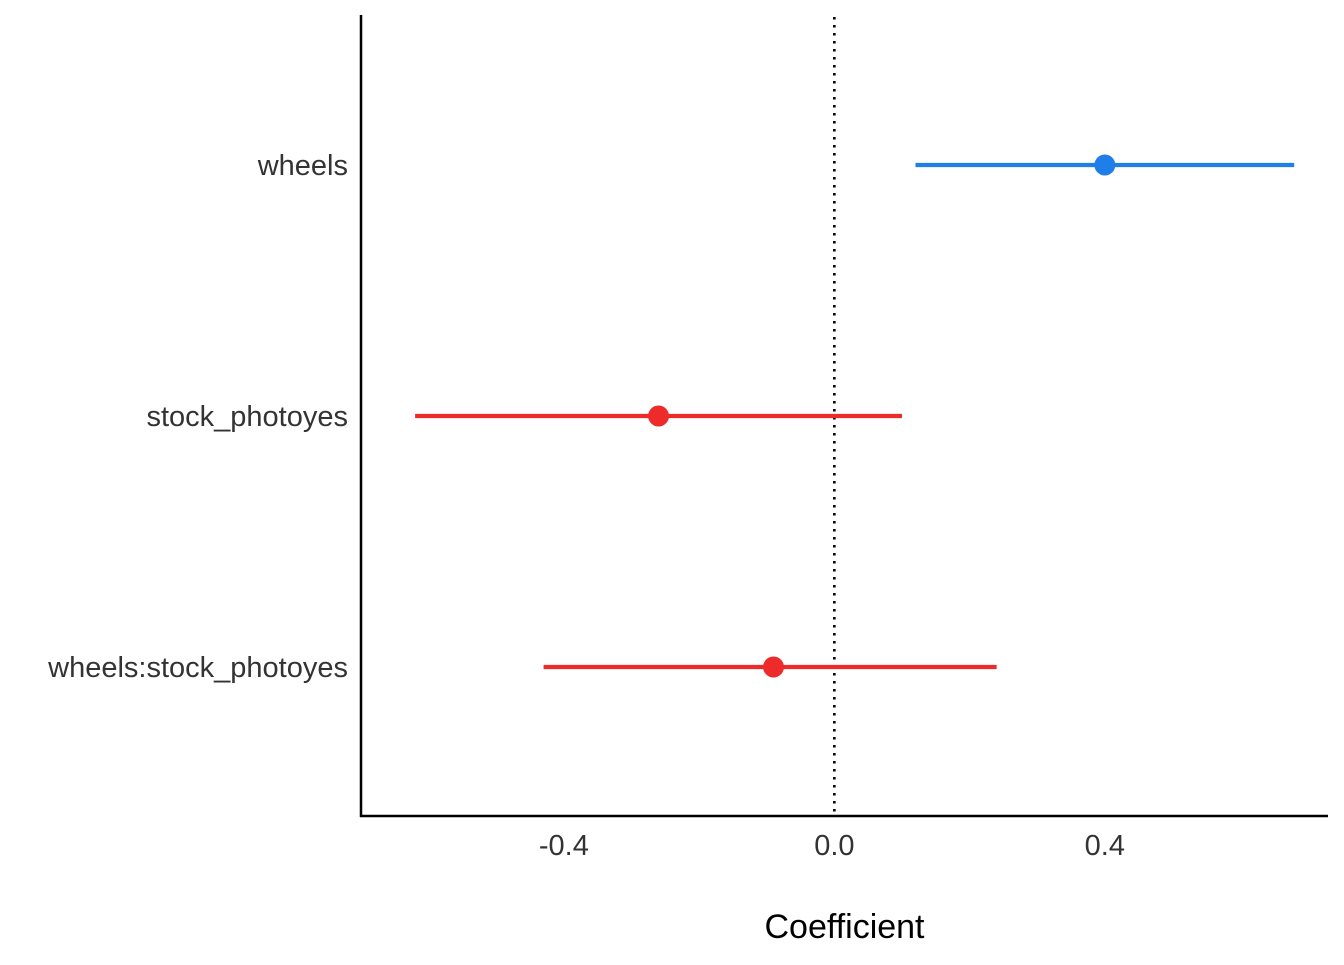  Describe the element at coordinates (834, 846) in the screenshot. I see `x-tick-label: 0.0` at that location.